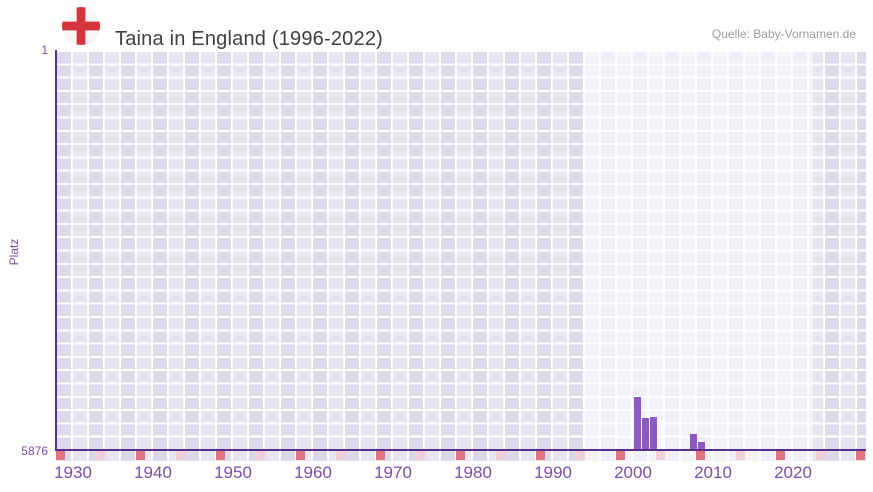 The image size is (873, 492). What do you see at coordinates (393, 472) in the screenshot?
I see `x-axis-label-1970: 1970` at bounding box center [393, 472].